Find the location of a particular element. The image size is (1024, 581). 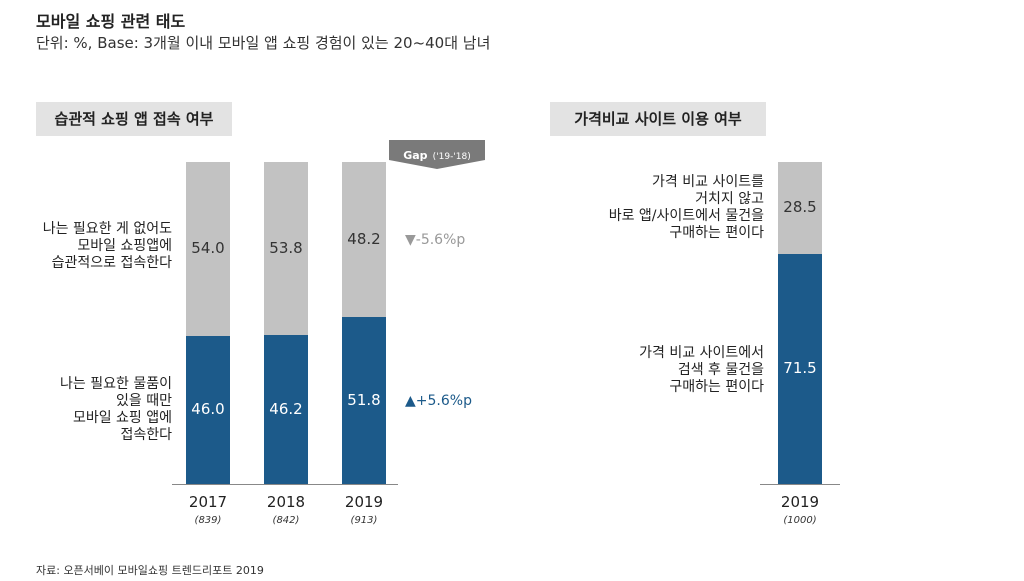

right-bottom-series-label: 가격 비교 사이트에서 검색 후 물건을 구매하는 편이다 is located at coordinates (701, 370).